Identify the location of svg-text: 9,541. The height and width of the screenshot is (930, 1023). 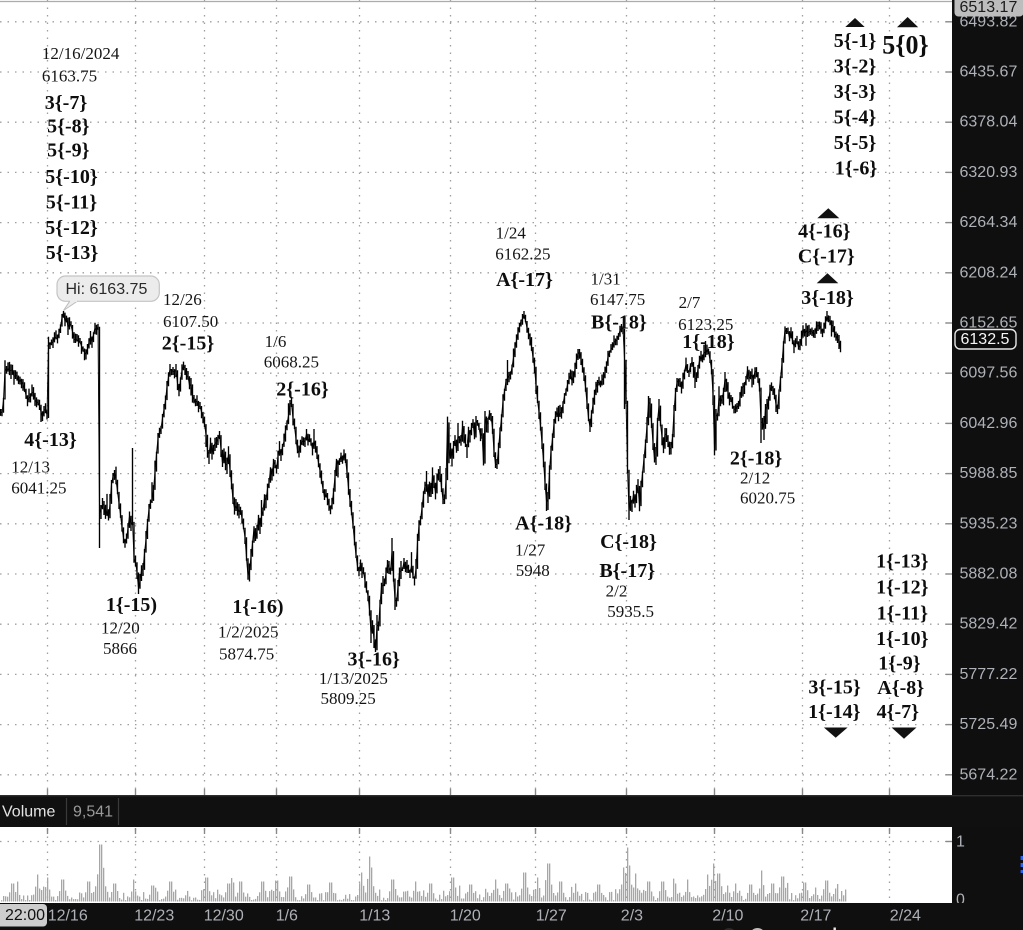
(93, 812).